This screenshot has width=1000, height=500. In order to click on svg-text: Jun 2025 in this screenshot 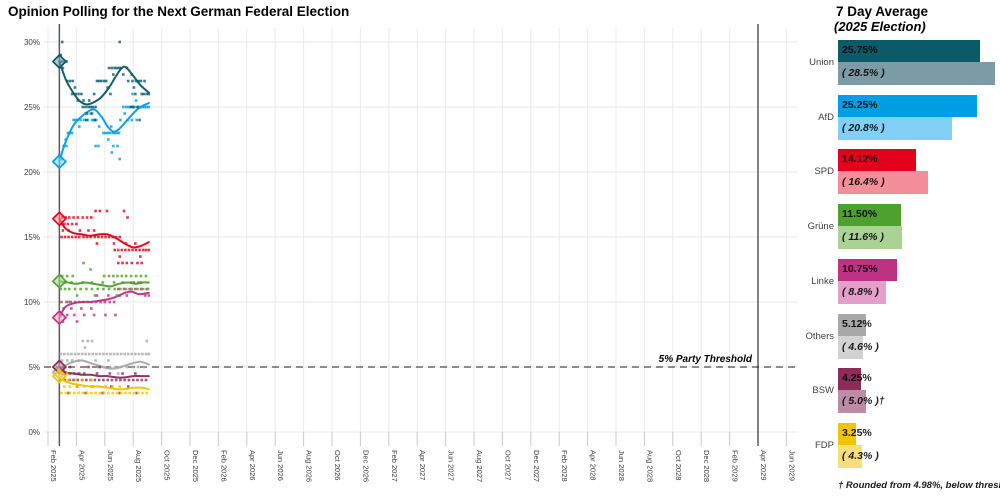, I will do `click(110, 465)`.